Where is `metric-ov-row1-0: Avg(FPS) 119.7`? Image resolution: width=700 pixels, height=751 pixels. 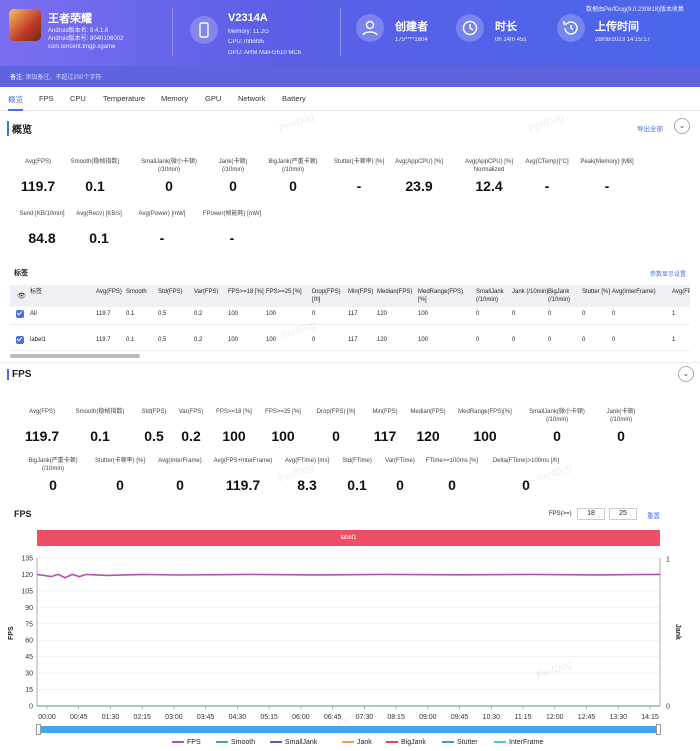 metric-ov-row1-0: Avg(FPS) 119.7 is located at coordinates (39, 176).